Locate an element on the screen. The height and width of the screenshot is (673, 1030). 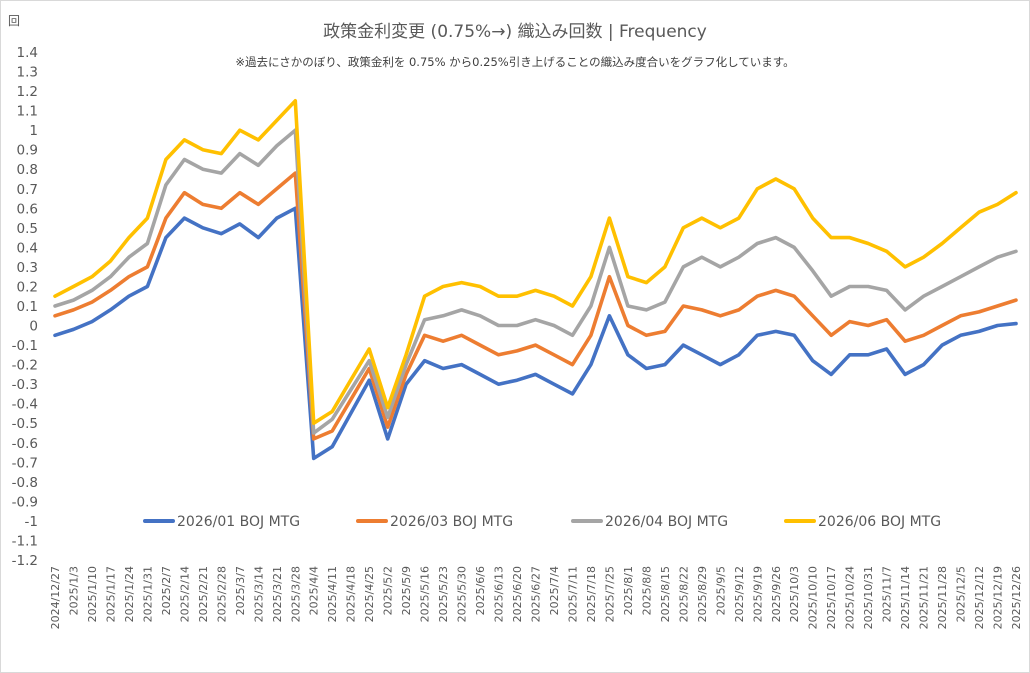
x-tick-label: 2025/3/28 is located at coordinates (295, 594).